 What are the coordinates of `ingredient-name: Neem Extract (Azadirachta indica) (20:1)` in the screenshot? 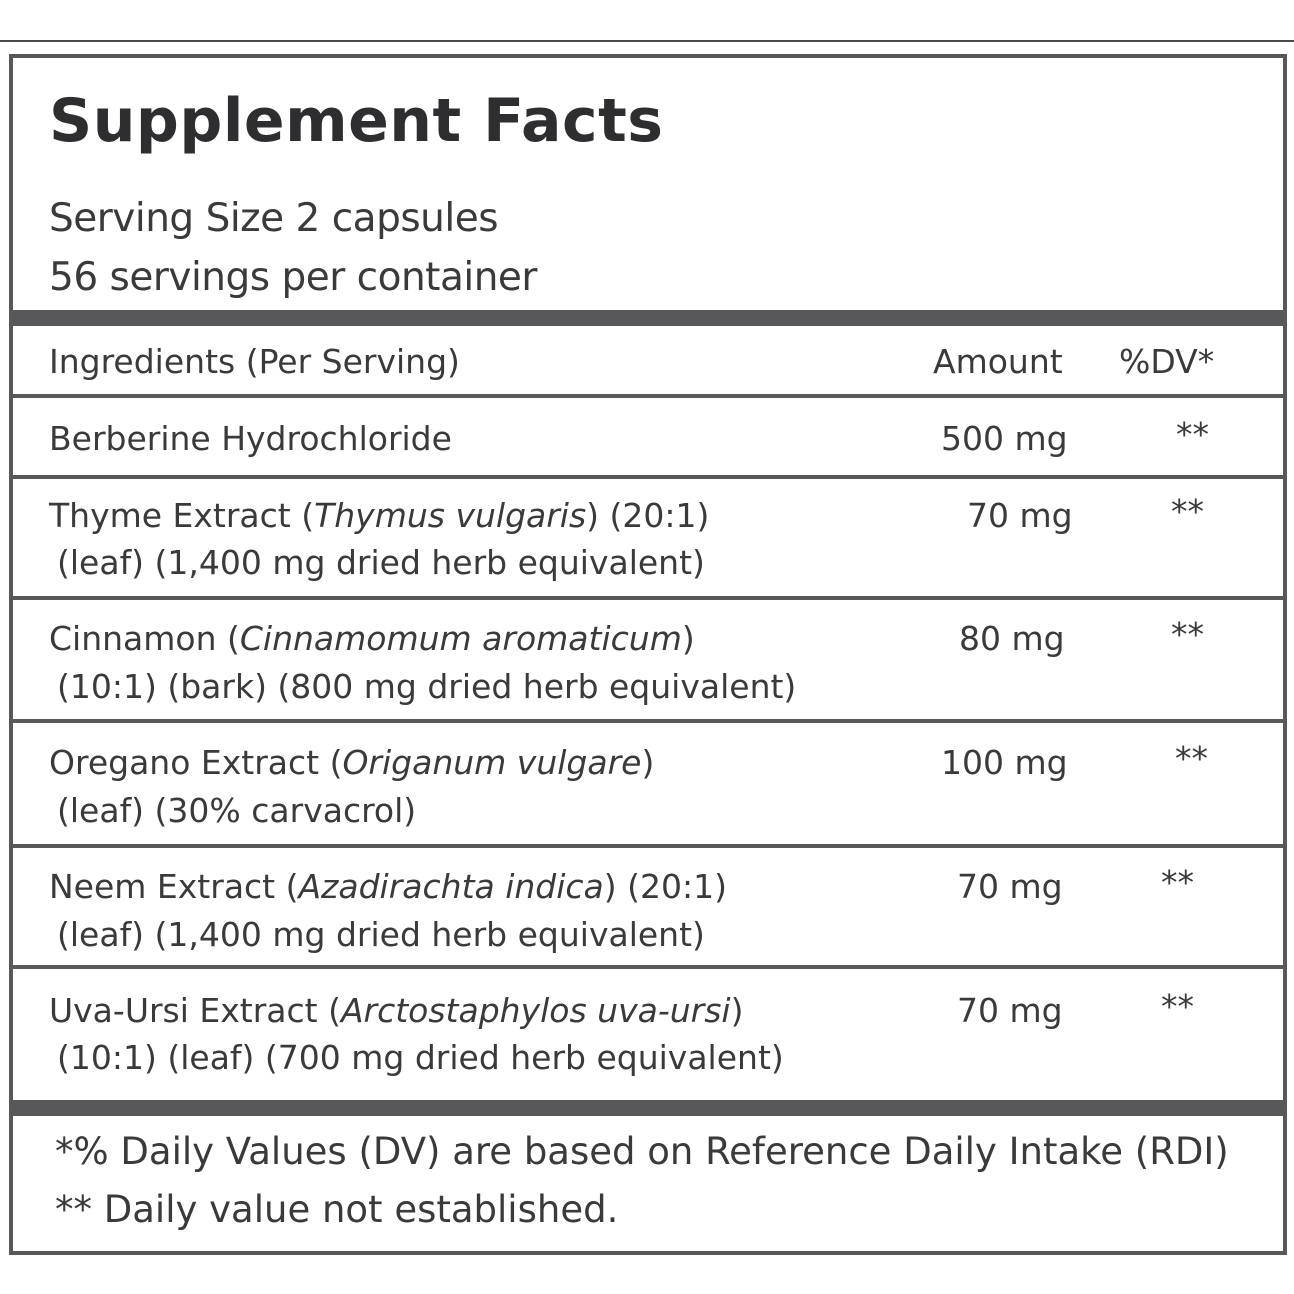 It's located at (388, 886).